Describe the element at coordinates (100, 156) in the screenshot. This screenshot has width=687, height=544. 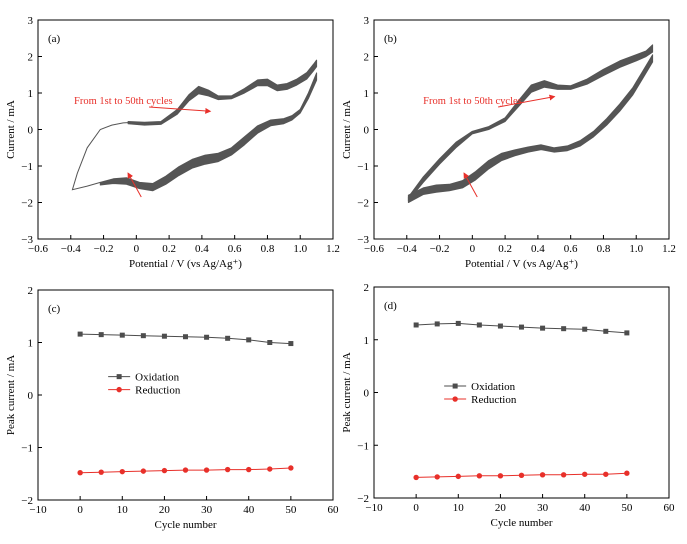
I see `cv-tail-curve` at that location.